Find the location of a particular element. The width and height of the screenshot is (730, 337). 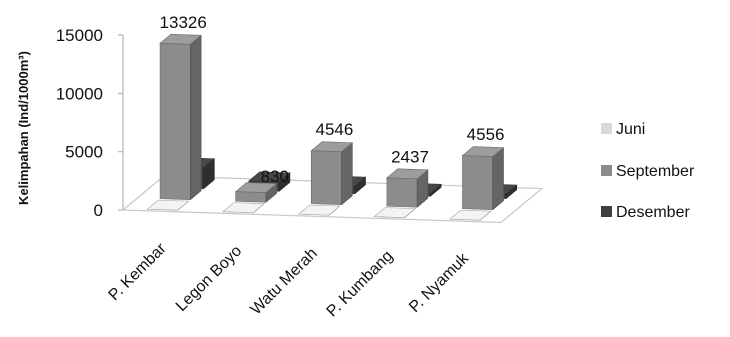

legend-item-september: September is located at coordinates (648, 171).